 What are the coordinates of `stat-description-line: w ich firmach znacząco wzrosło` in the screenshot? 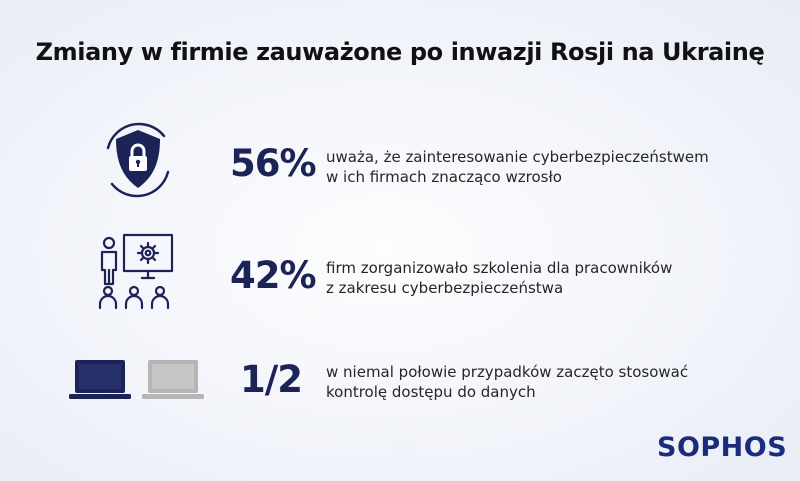 It's located at (444, 177).